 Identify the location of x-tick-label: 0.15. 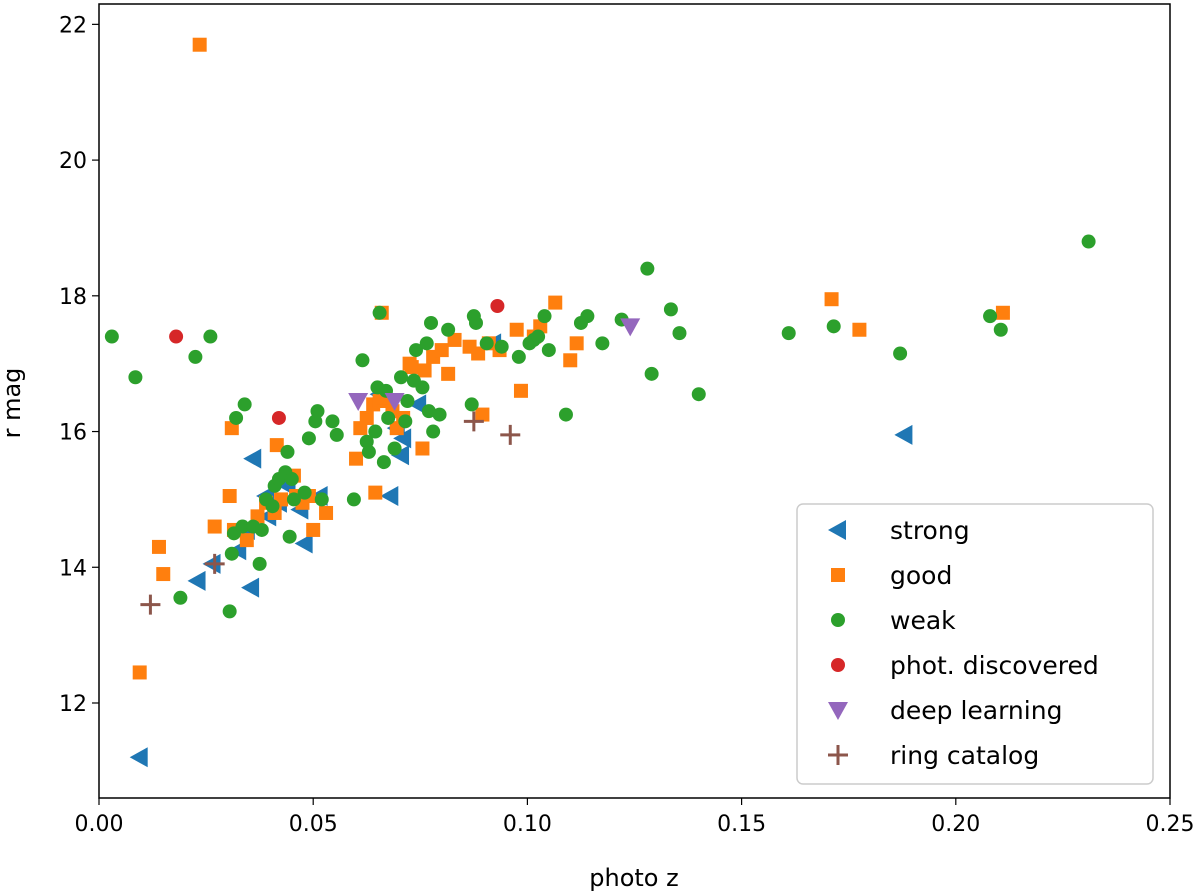
(741, 824).